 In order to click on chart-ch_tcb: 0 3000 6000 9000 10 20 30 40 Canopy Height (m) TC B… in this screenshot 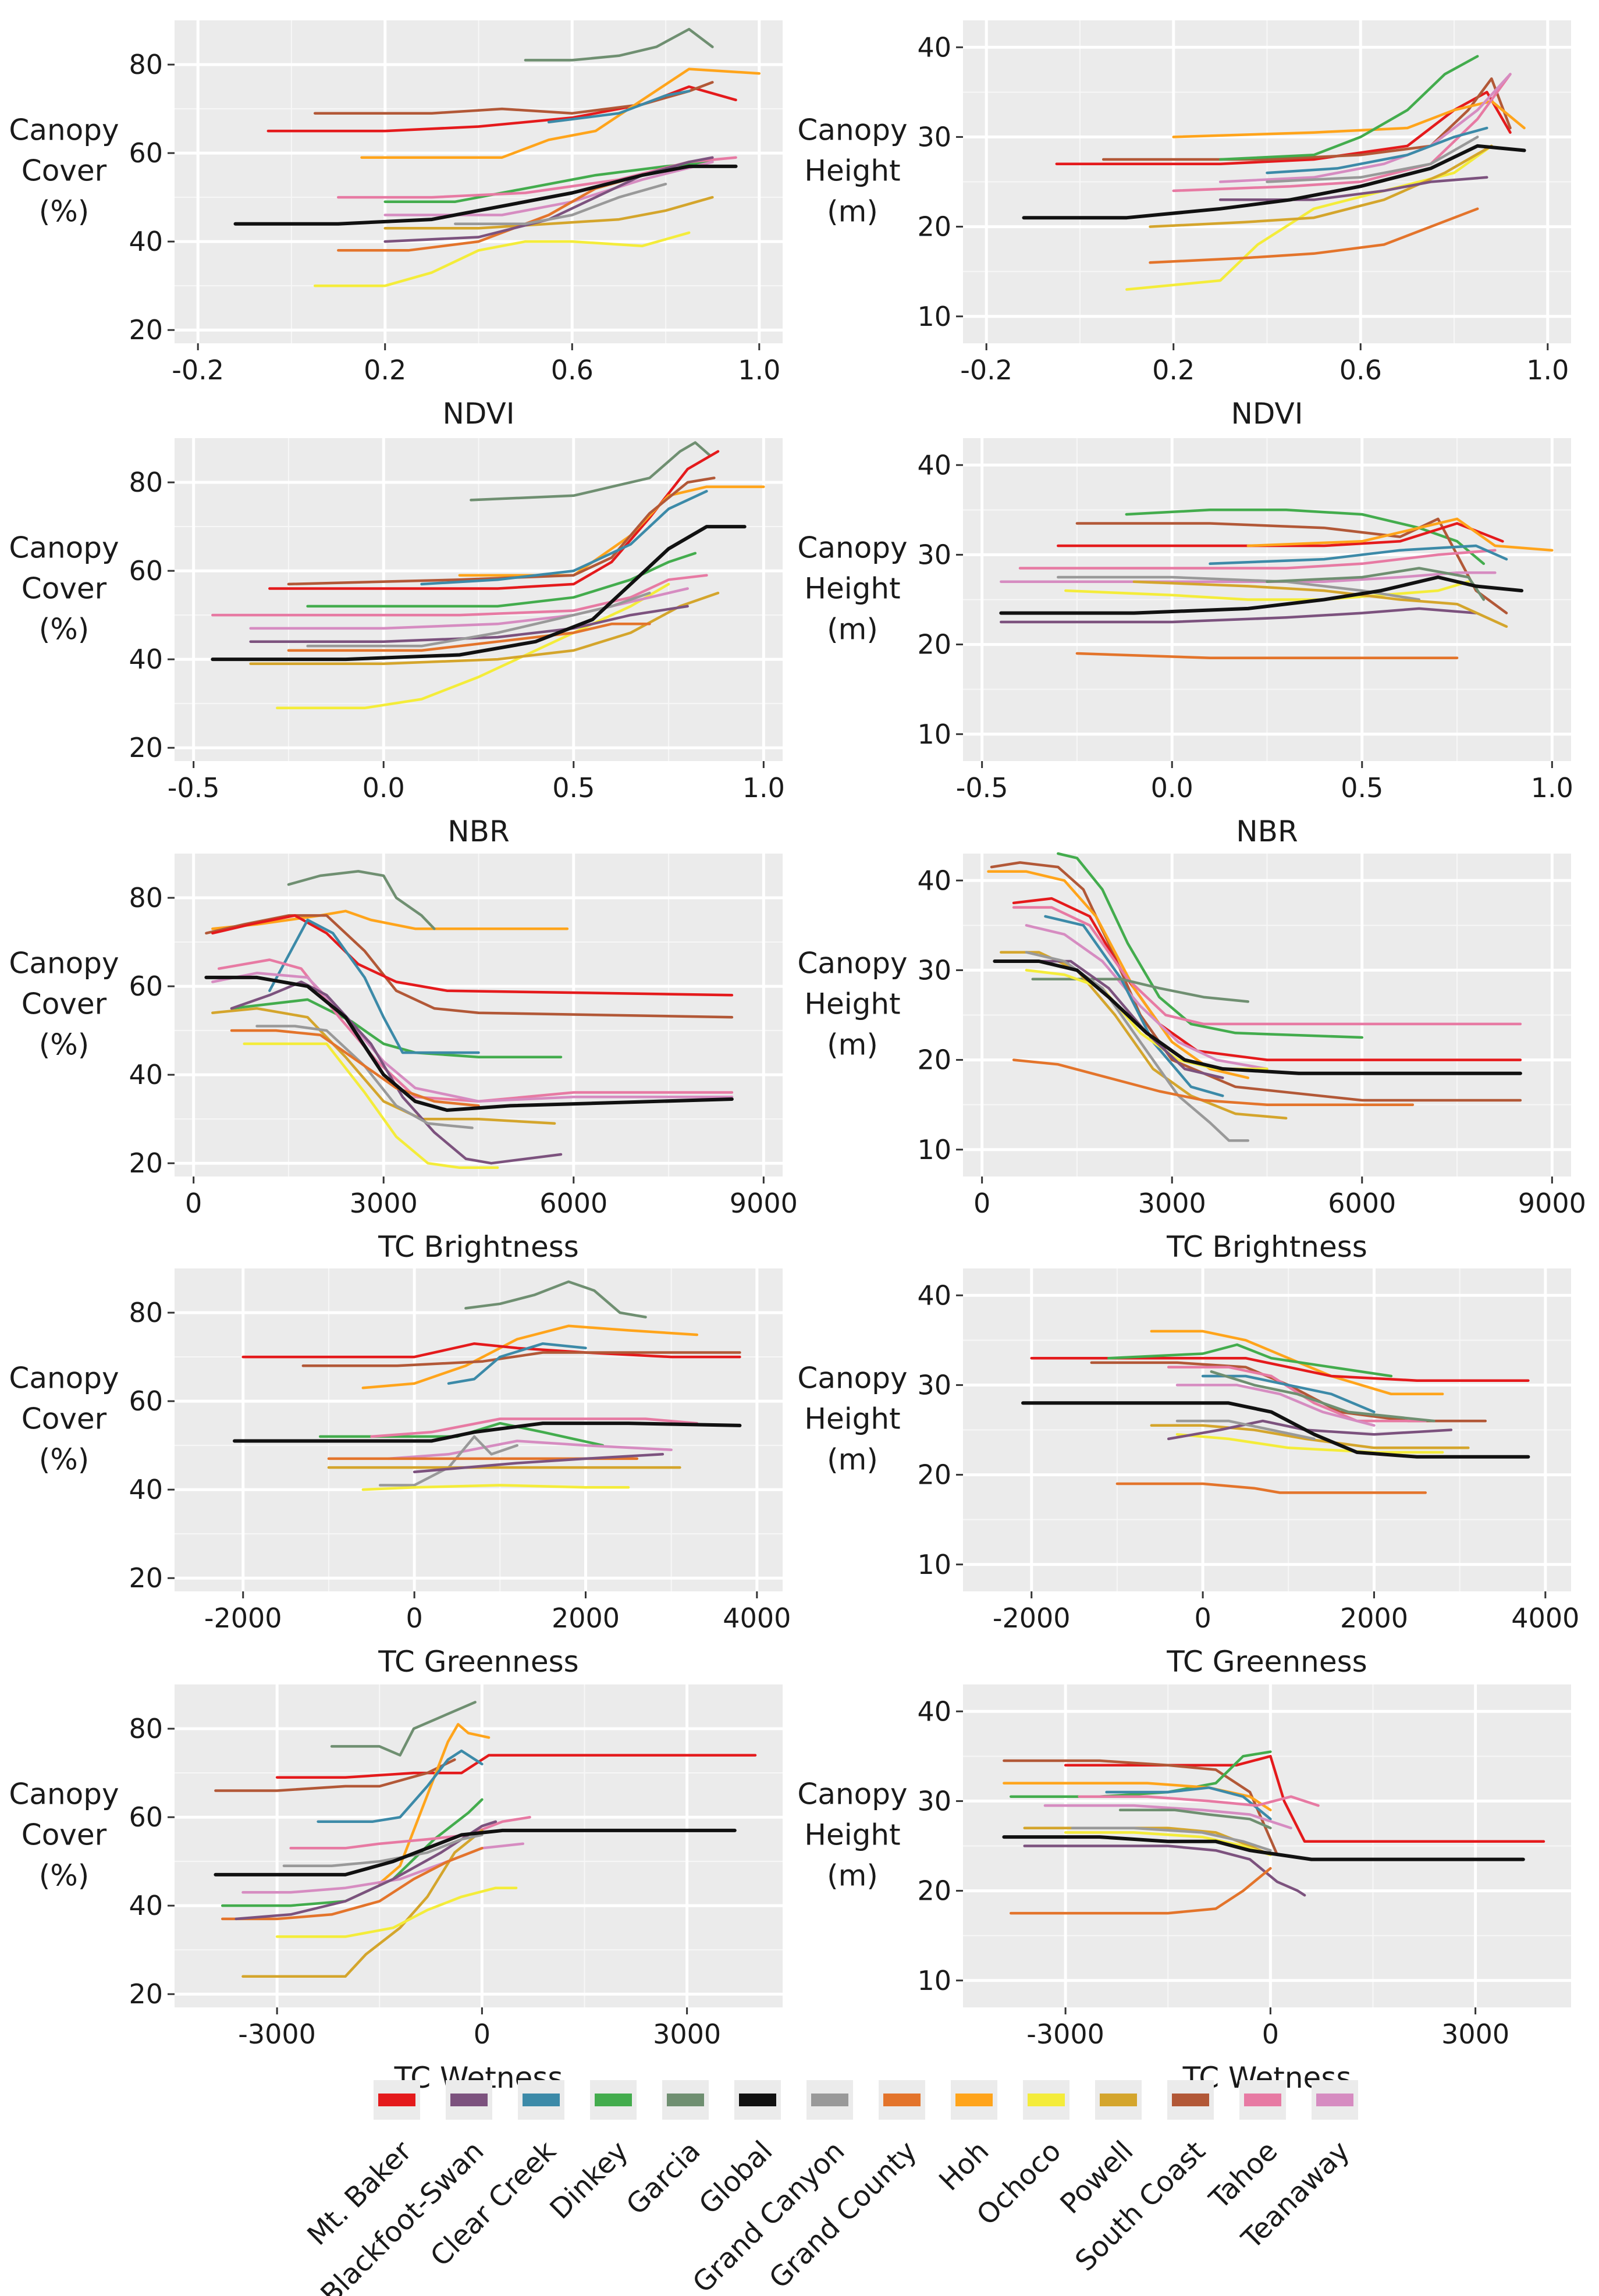, I will do `click(1191, 1058)`.